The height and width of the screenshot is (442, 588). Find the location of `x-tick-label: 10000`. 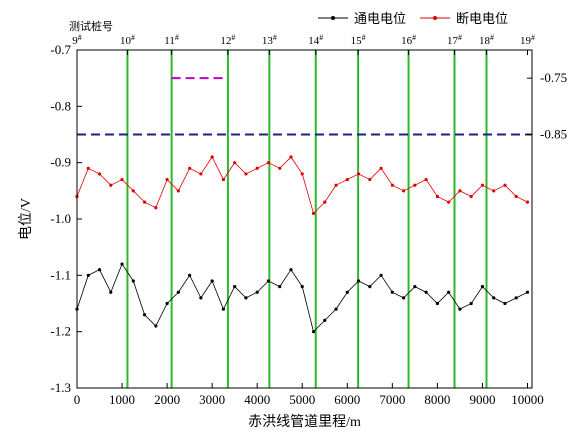

x-tick-label: 10000 is located at coordinates (527, 399).